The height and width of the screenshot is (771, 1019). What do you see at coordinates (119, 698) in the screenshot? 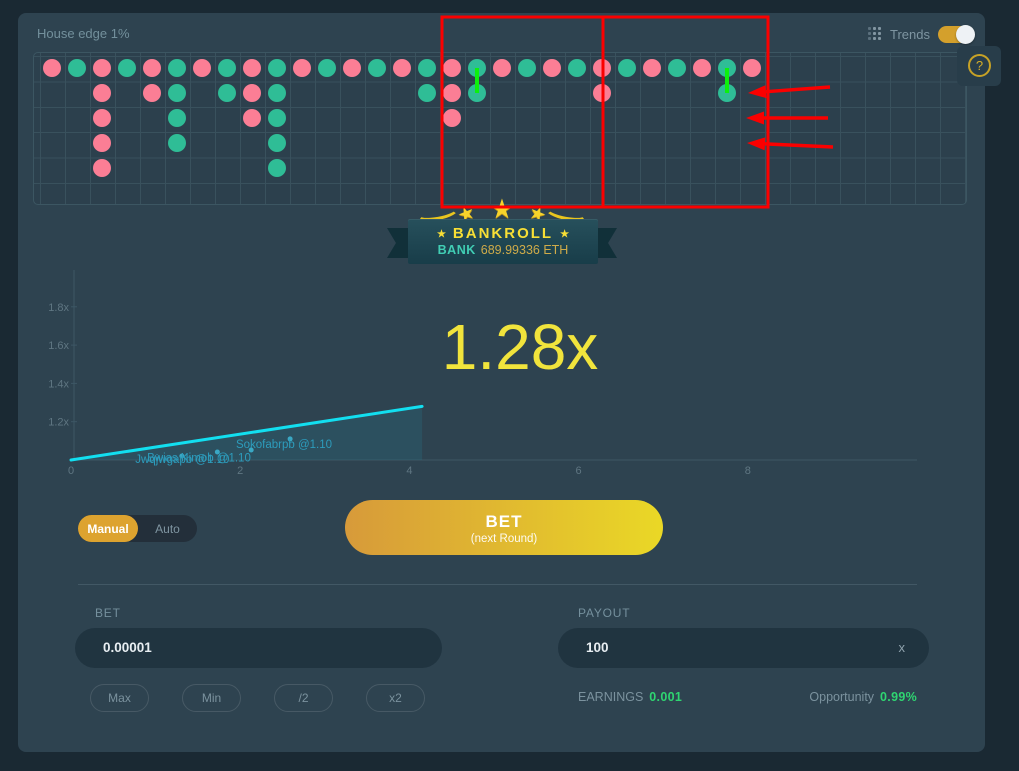
I see `max-bet-button: Max` at bounding box center [119, 698].